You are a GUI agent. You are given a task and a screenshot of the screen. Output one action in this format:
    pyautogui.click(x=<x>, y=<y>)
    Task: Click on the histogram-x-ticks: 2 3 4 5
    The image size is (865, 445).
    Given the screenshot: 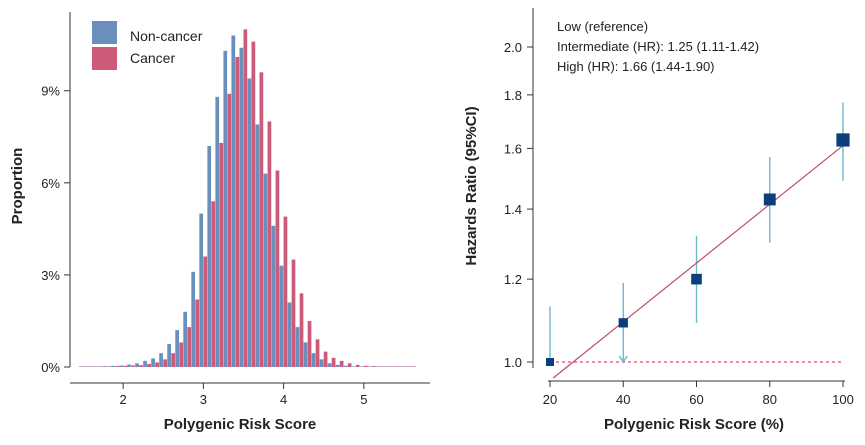 What is the action you would take?
    pyautogui.click(x=243, y=395)
    